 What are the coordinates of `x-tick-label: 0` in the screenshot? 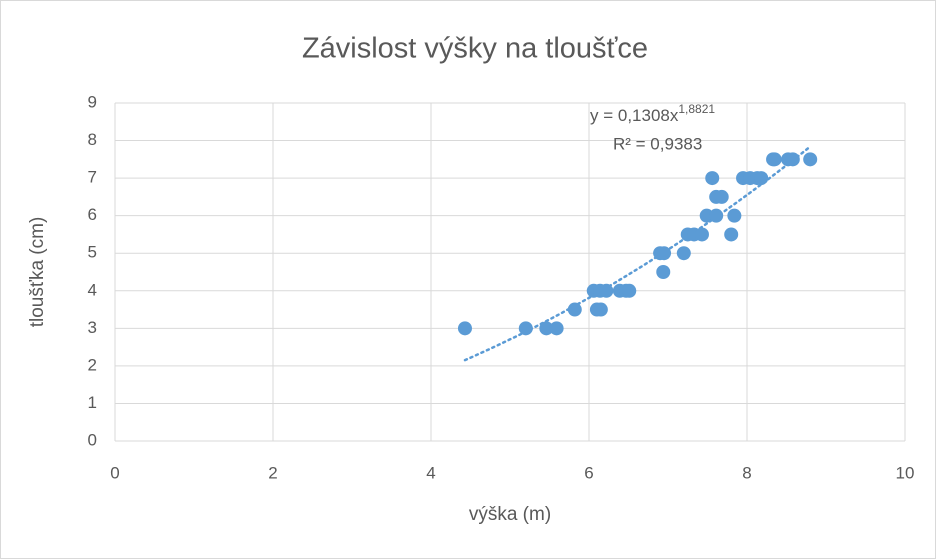 It's located at (114, 472).